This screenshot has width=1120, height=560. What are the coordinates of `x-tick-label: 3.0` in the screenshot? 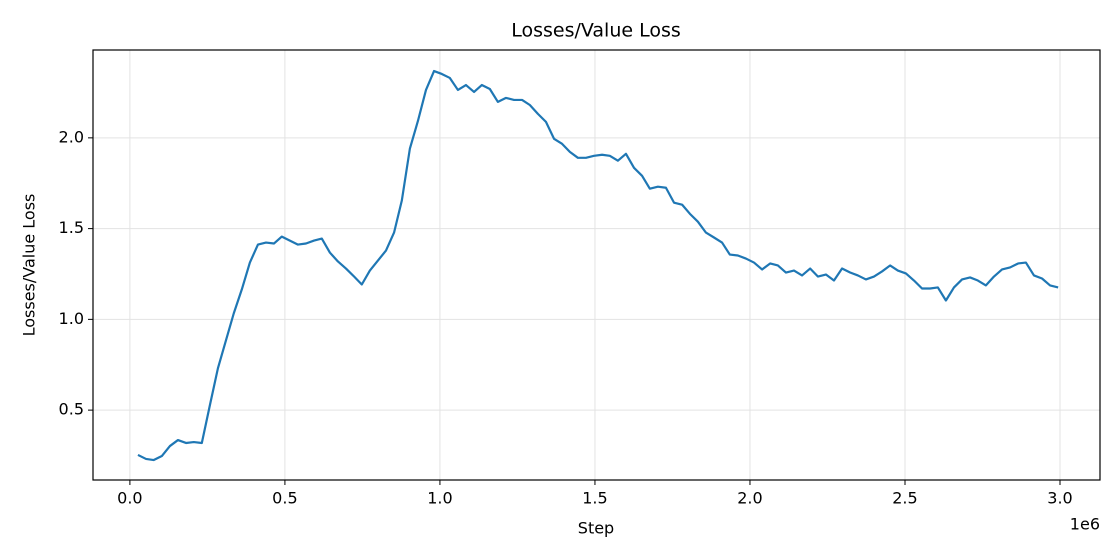 It's located at (1059, 498).